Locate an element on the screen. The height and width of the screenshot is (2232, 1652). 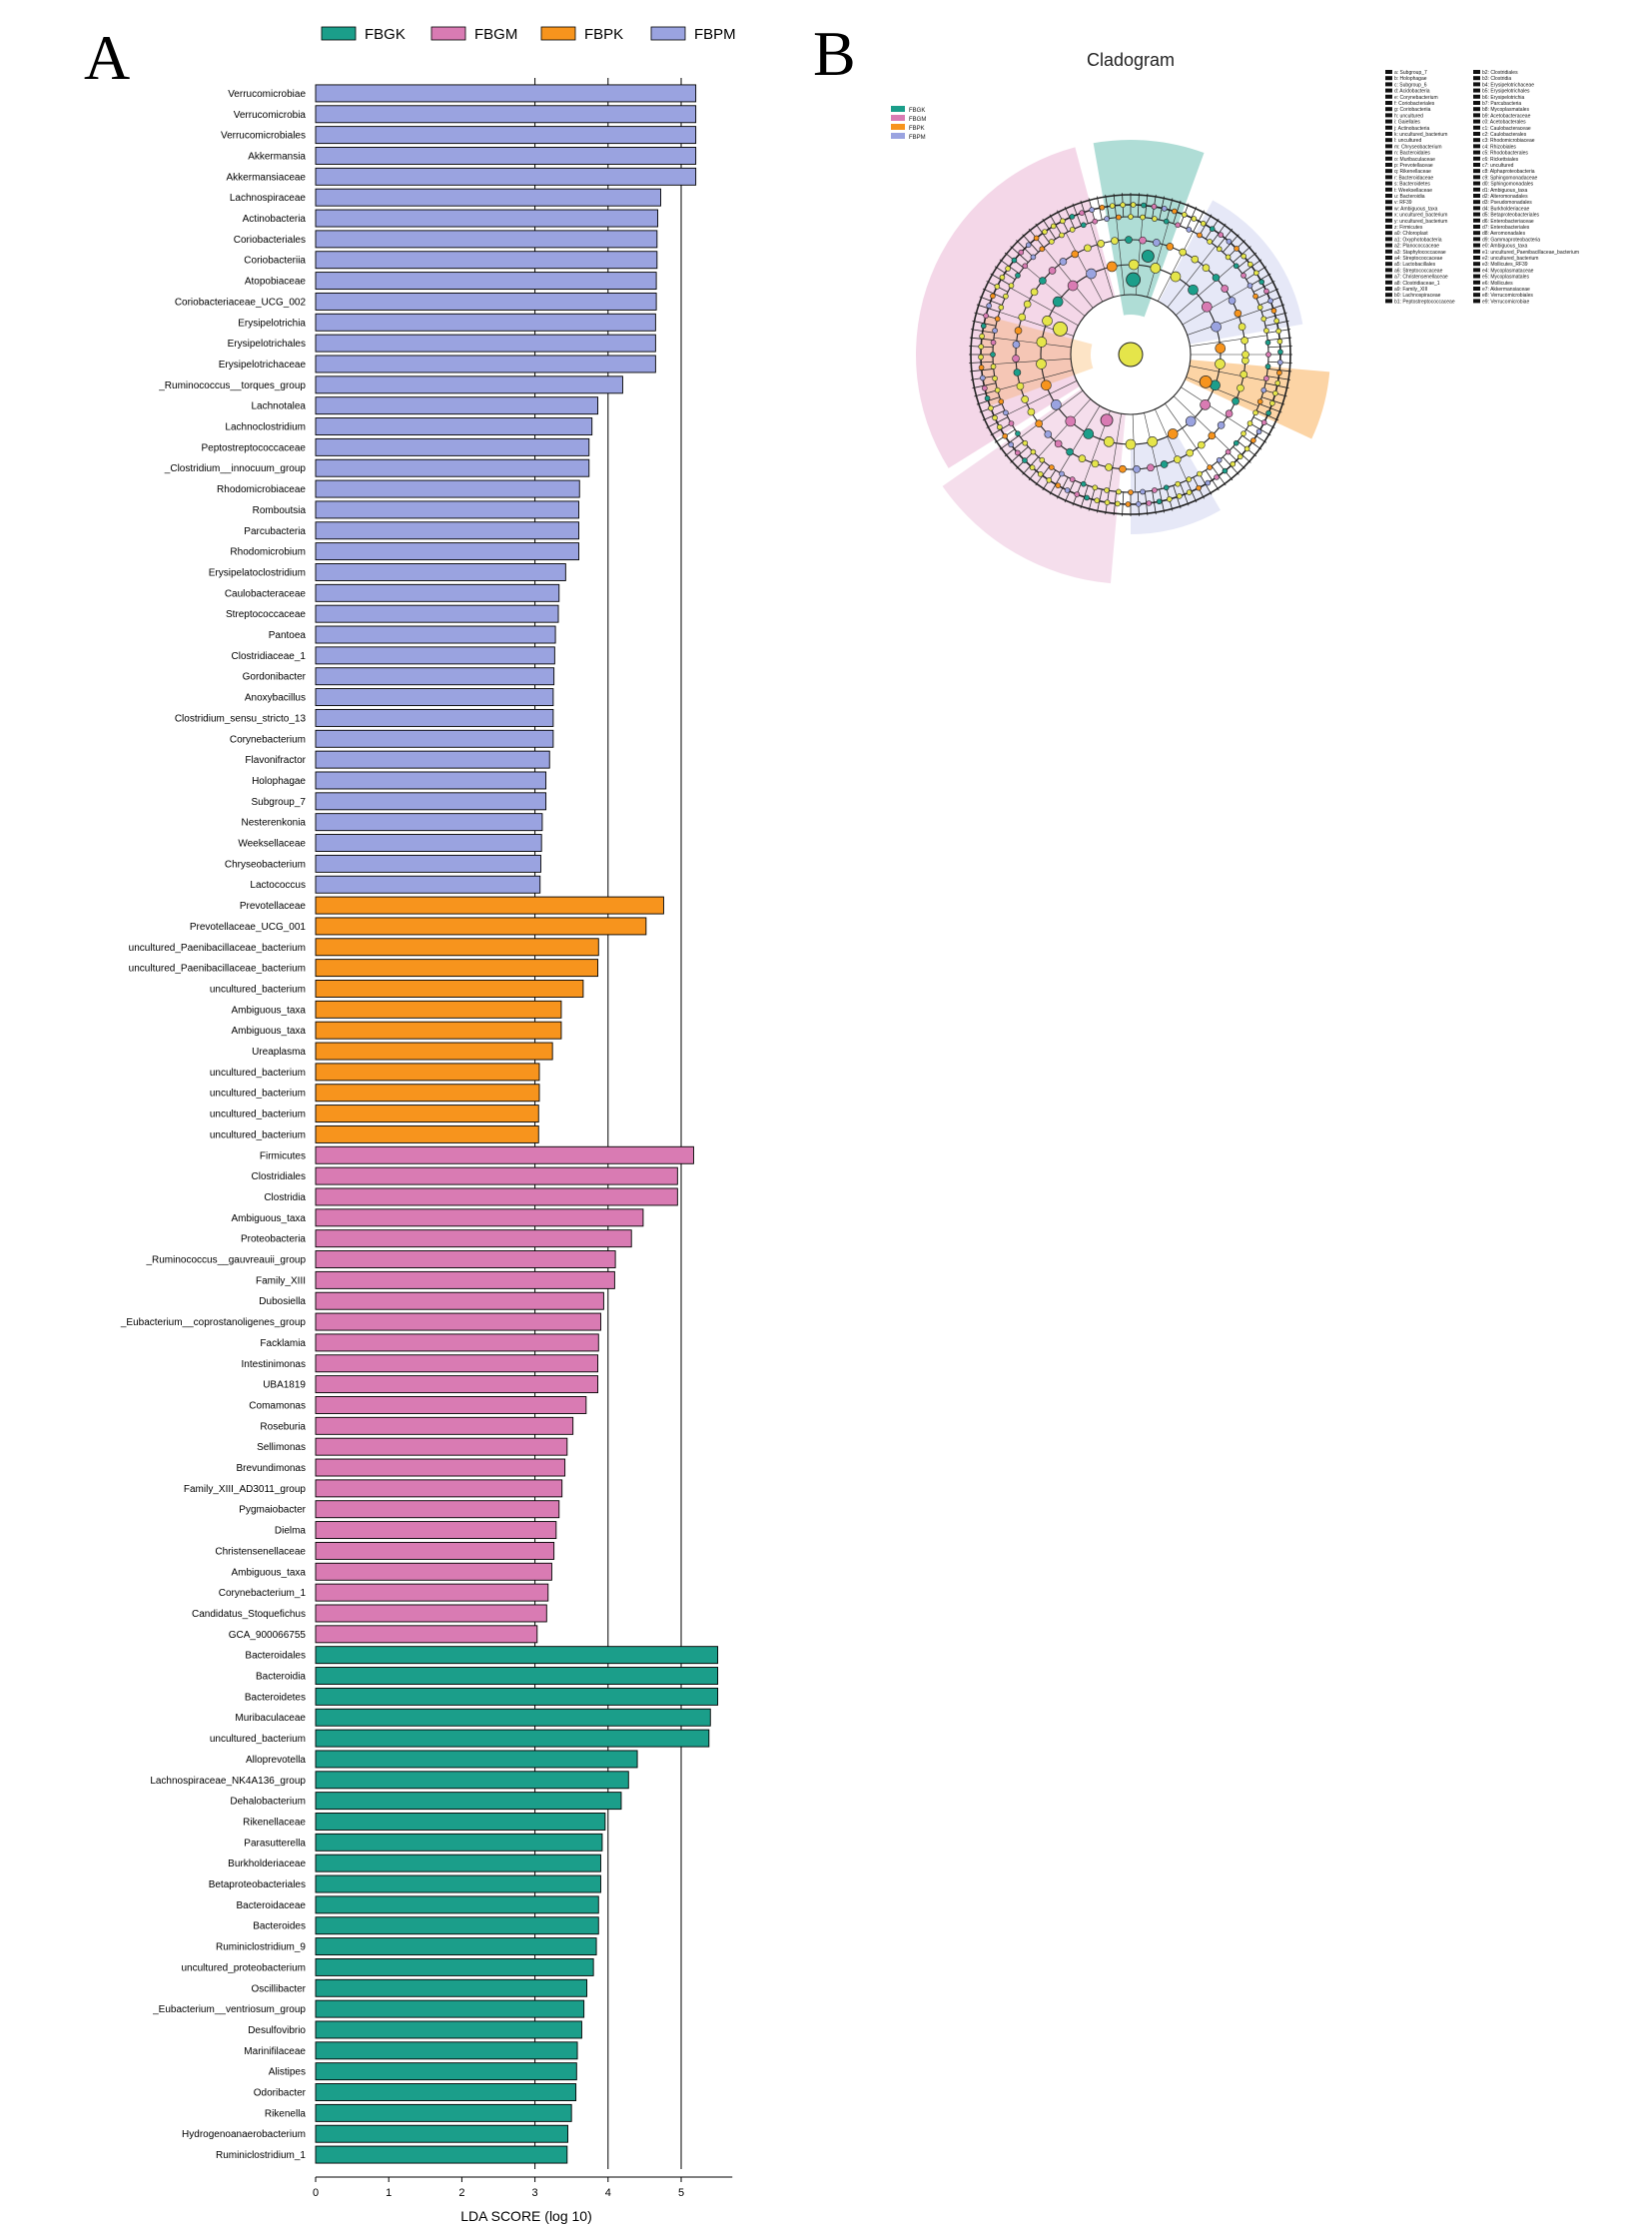
key-entry: e8: Verrucomicrobiales is located at coordinates (1507, 296).